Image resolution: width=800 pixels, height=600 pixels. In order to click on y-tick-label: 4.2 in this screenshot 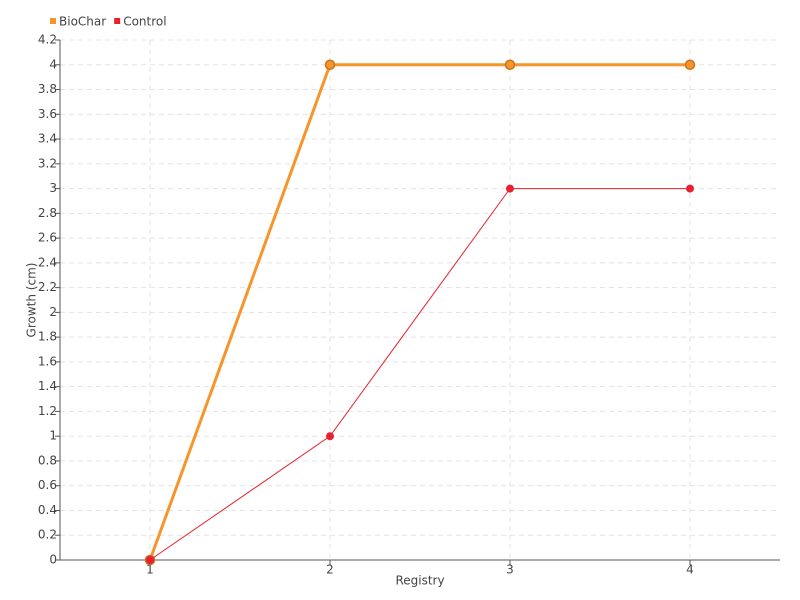, I will do `click(47, 40)`.